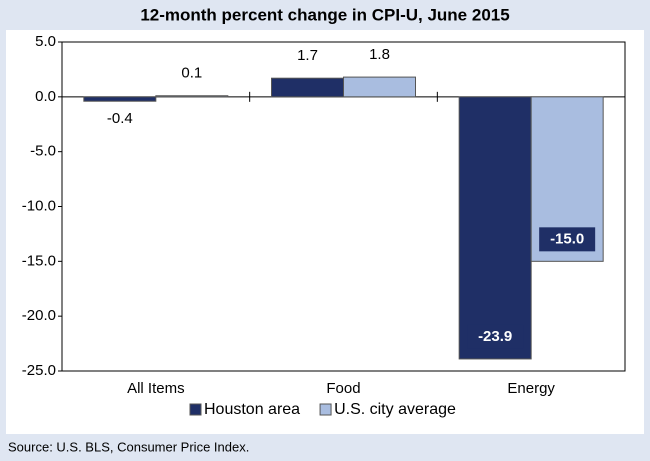 Image resolution: width=650 pixels, height=461 pixels. Describe the element at coordinates (39, 315) in the screenshot. I see `y-tick-label: -20.0` at that location.